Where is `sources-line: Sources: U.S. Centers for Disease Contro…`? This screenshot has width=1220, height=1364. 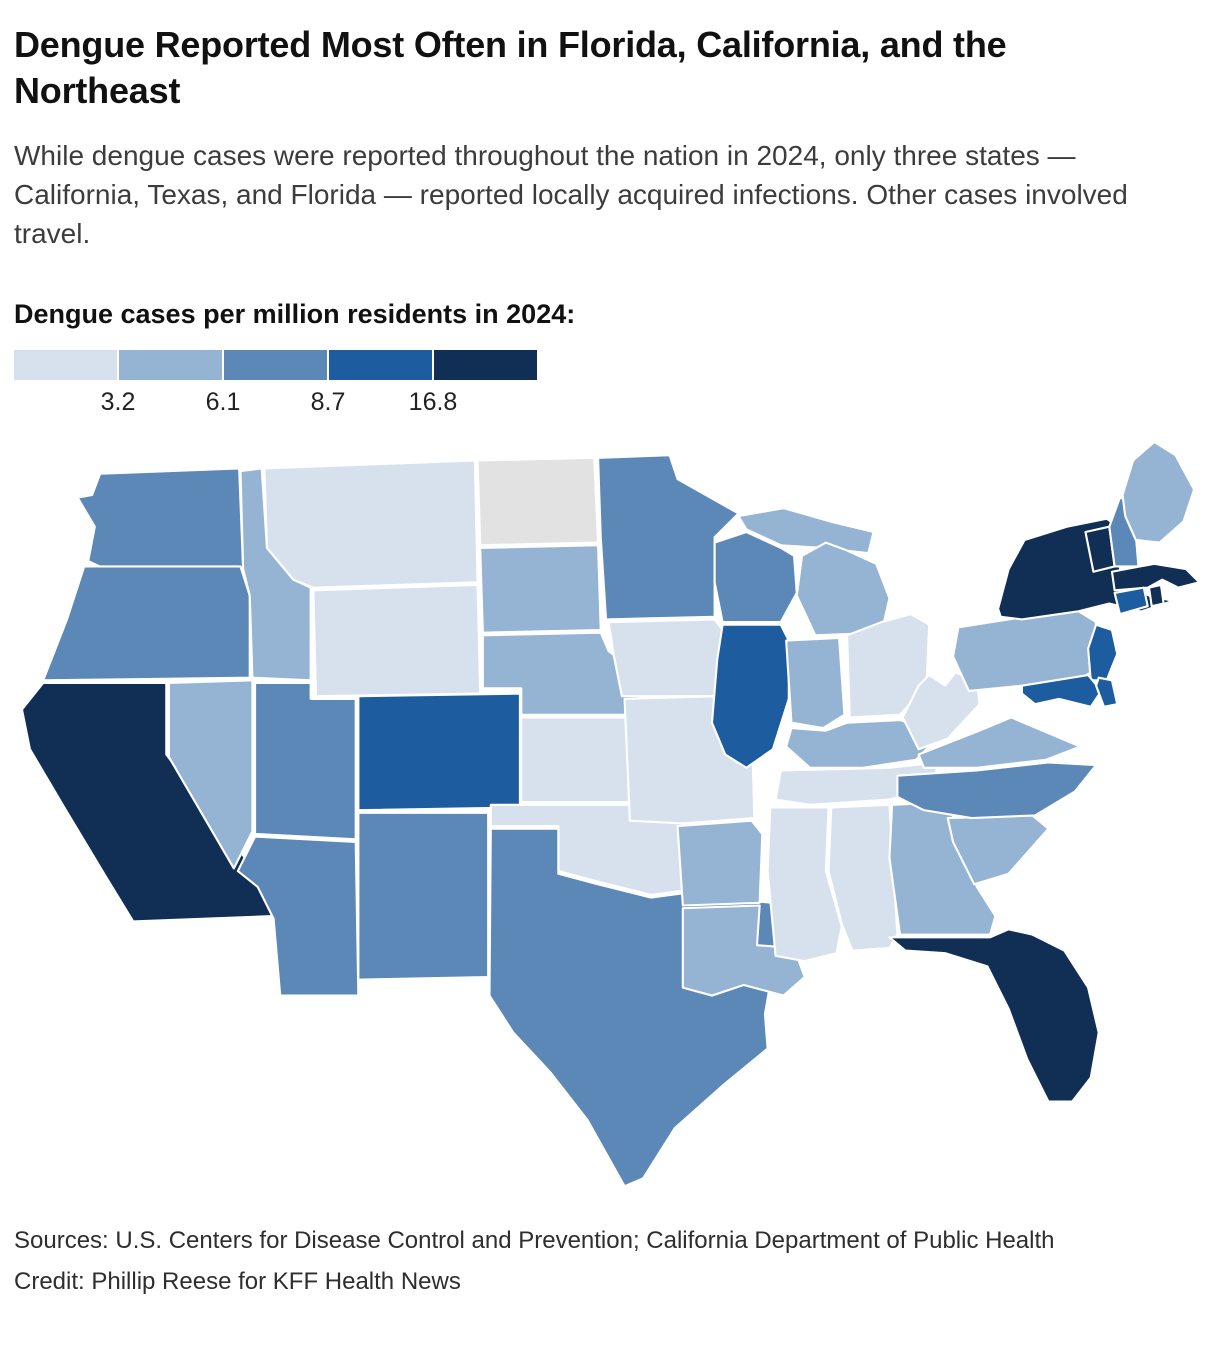
sources-line: Sources: U.S. Centers for Disease Contro… is located at coordinates (534, 1240).